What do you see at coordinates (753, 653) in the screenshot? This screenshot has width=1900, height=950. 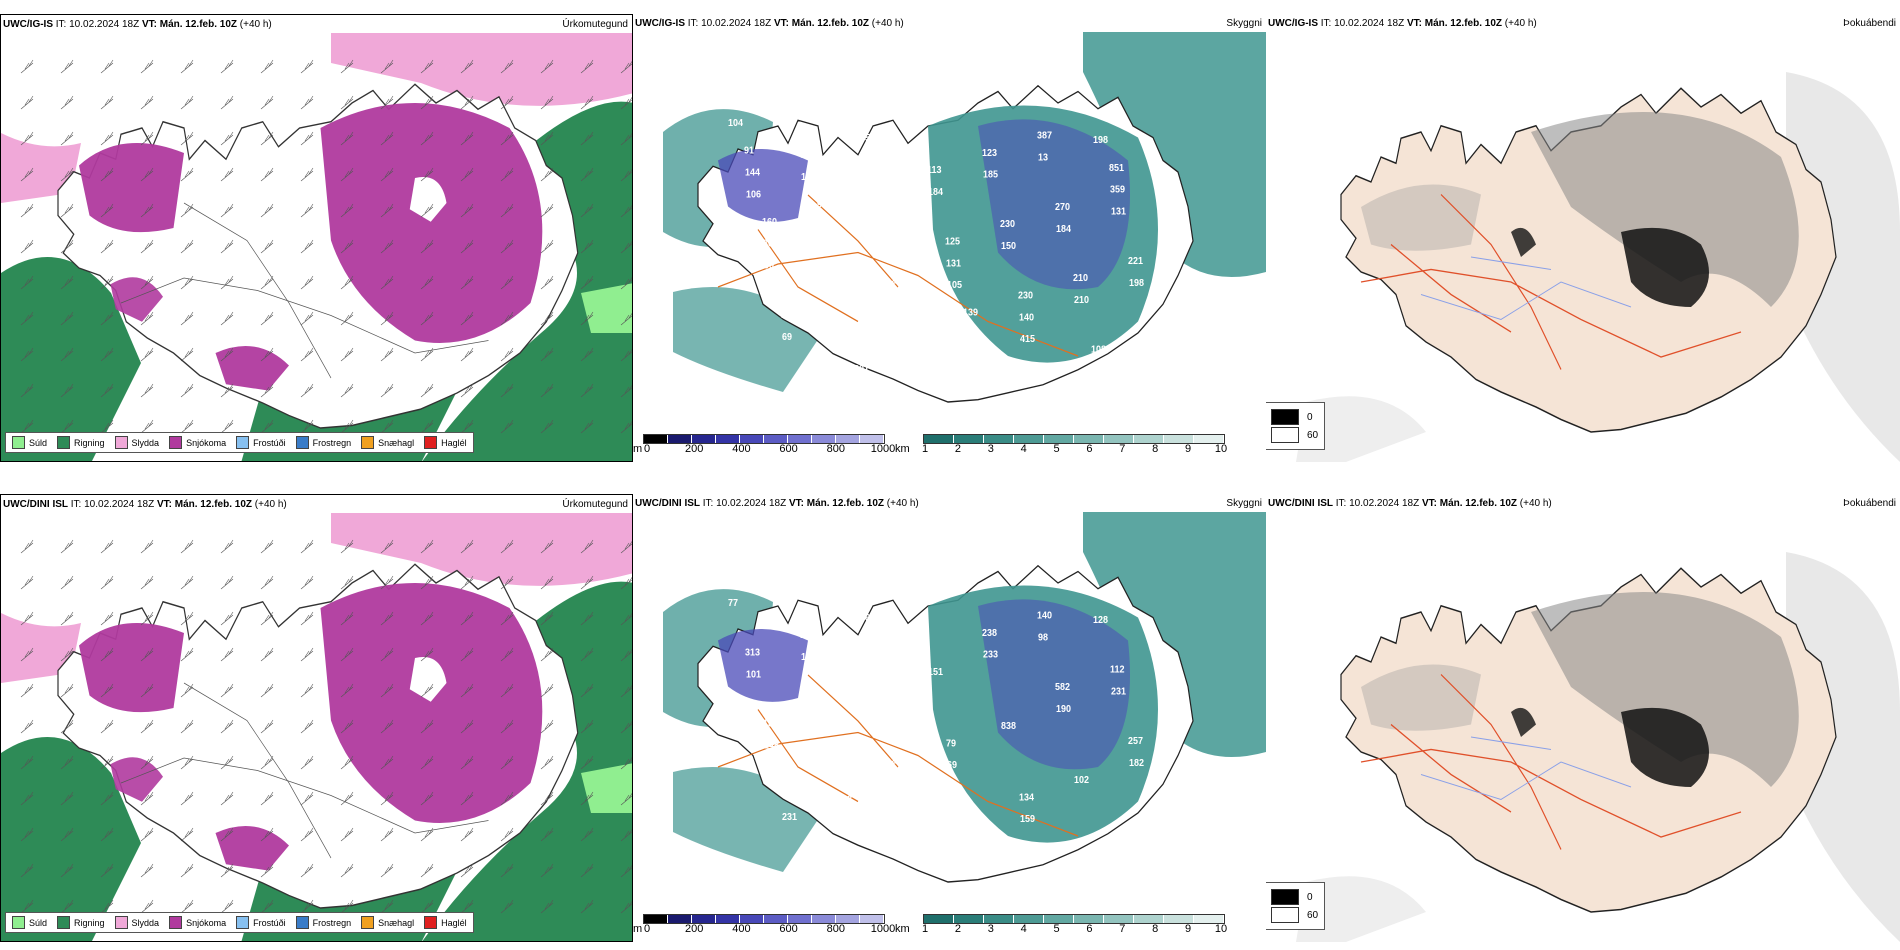 I see `cloud-base-label: 313` at bounding box center [753, 653].